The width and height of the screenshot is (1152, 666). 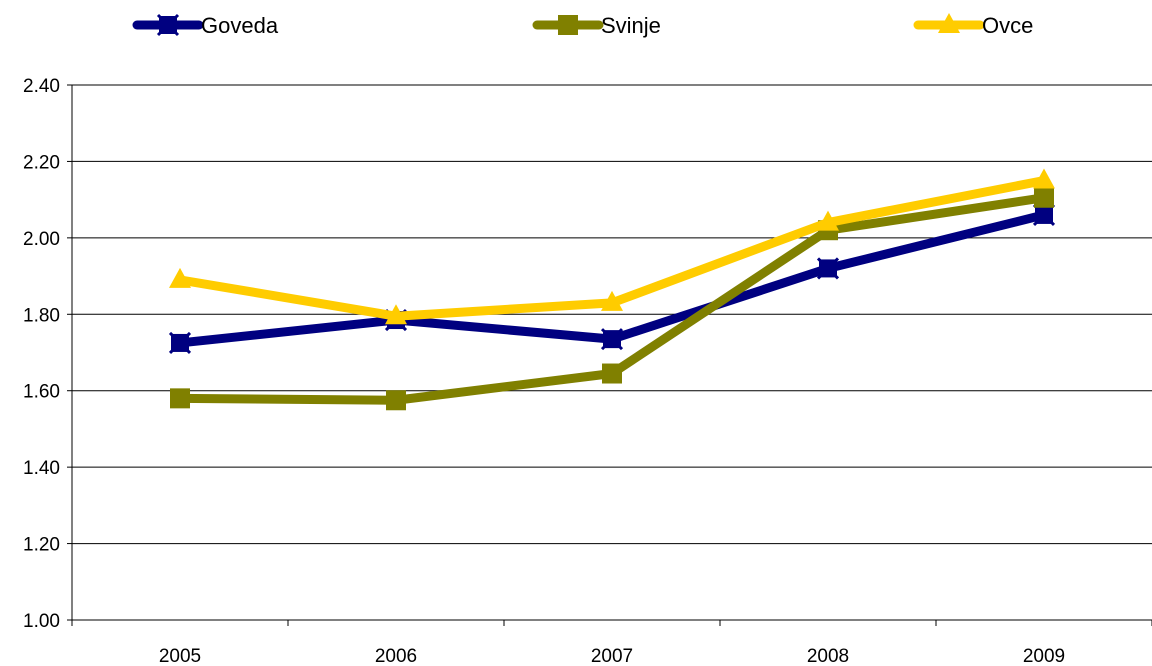 What do you see at coordinates (1007, 25) in the screenshot?
I see `legend-label: Ovce` at bounding box center [1007, 25].